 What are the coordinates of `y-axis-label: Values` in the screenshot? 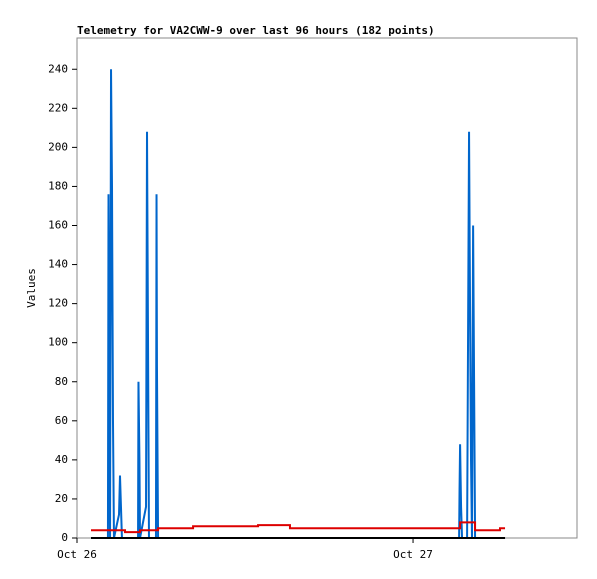 It's located at (31, 288).